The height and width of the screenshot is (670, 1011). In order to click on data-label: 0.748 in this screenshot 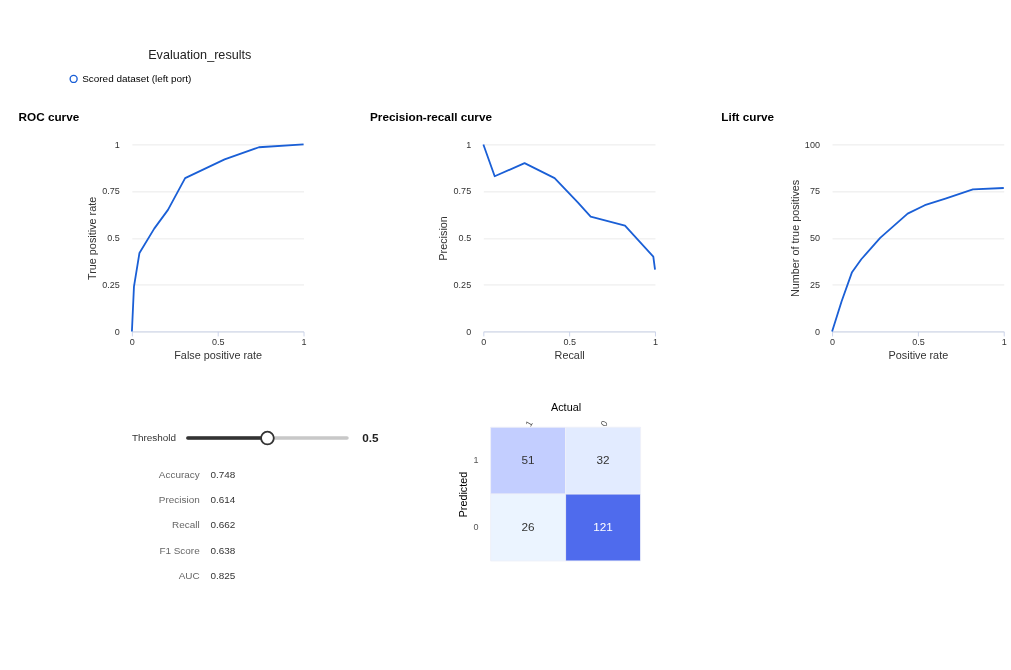, I will do `click(223, 474)`.